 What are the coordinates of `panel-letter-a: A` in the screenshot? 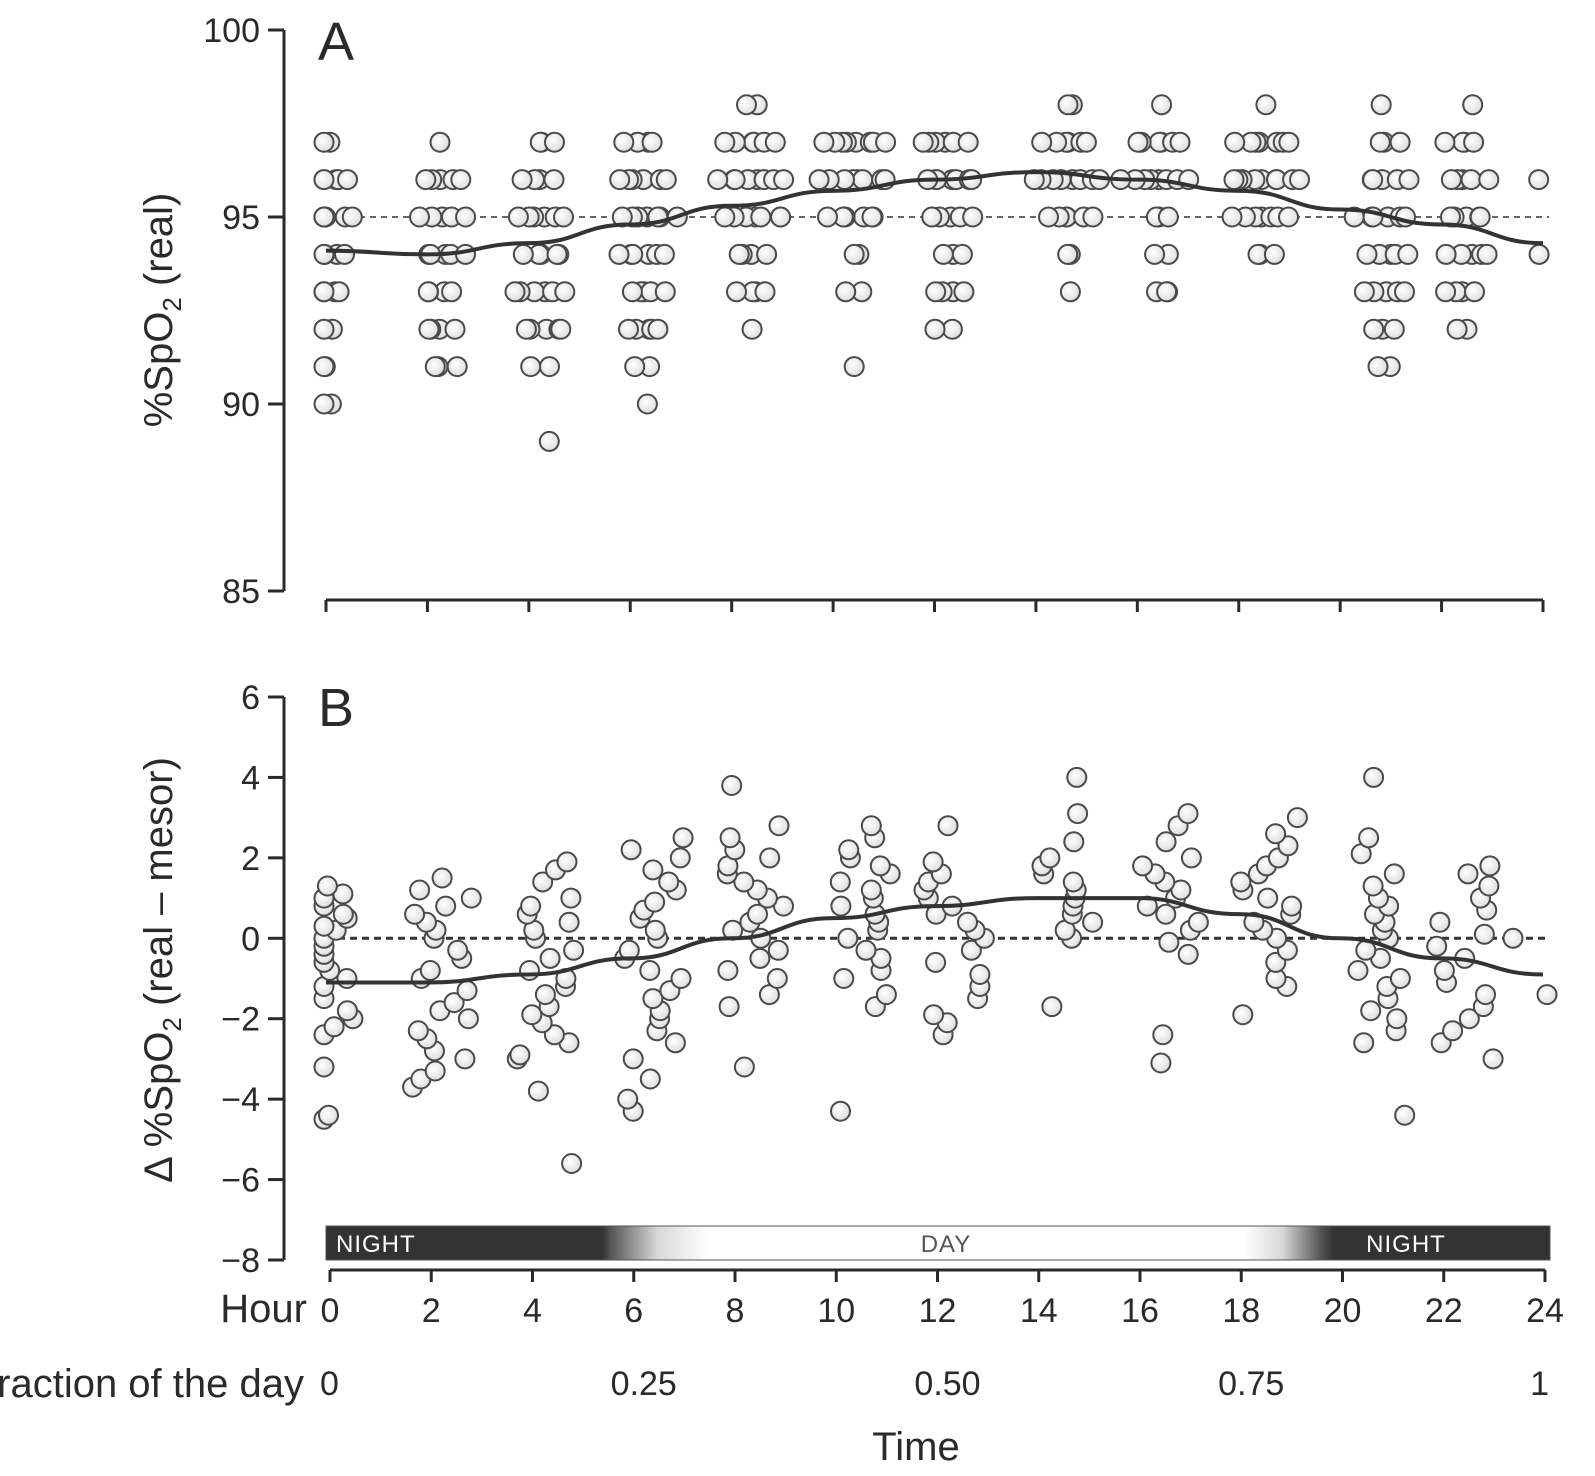 It's located at (336, 42).